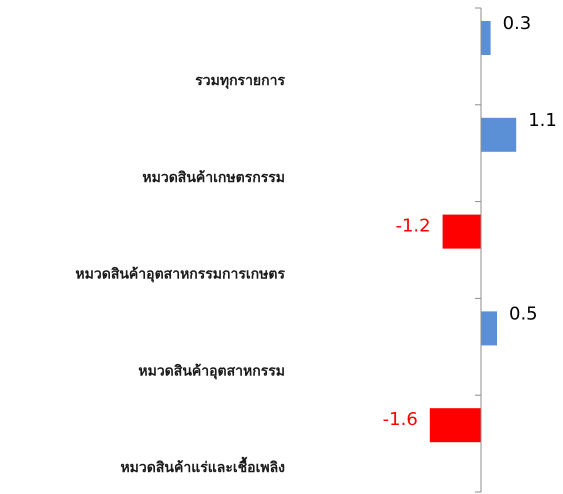 The image size is (563, 494). Describe the element at coordinates (412, 226) in the screenshot. I see `data-label: -1.2` at that location.